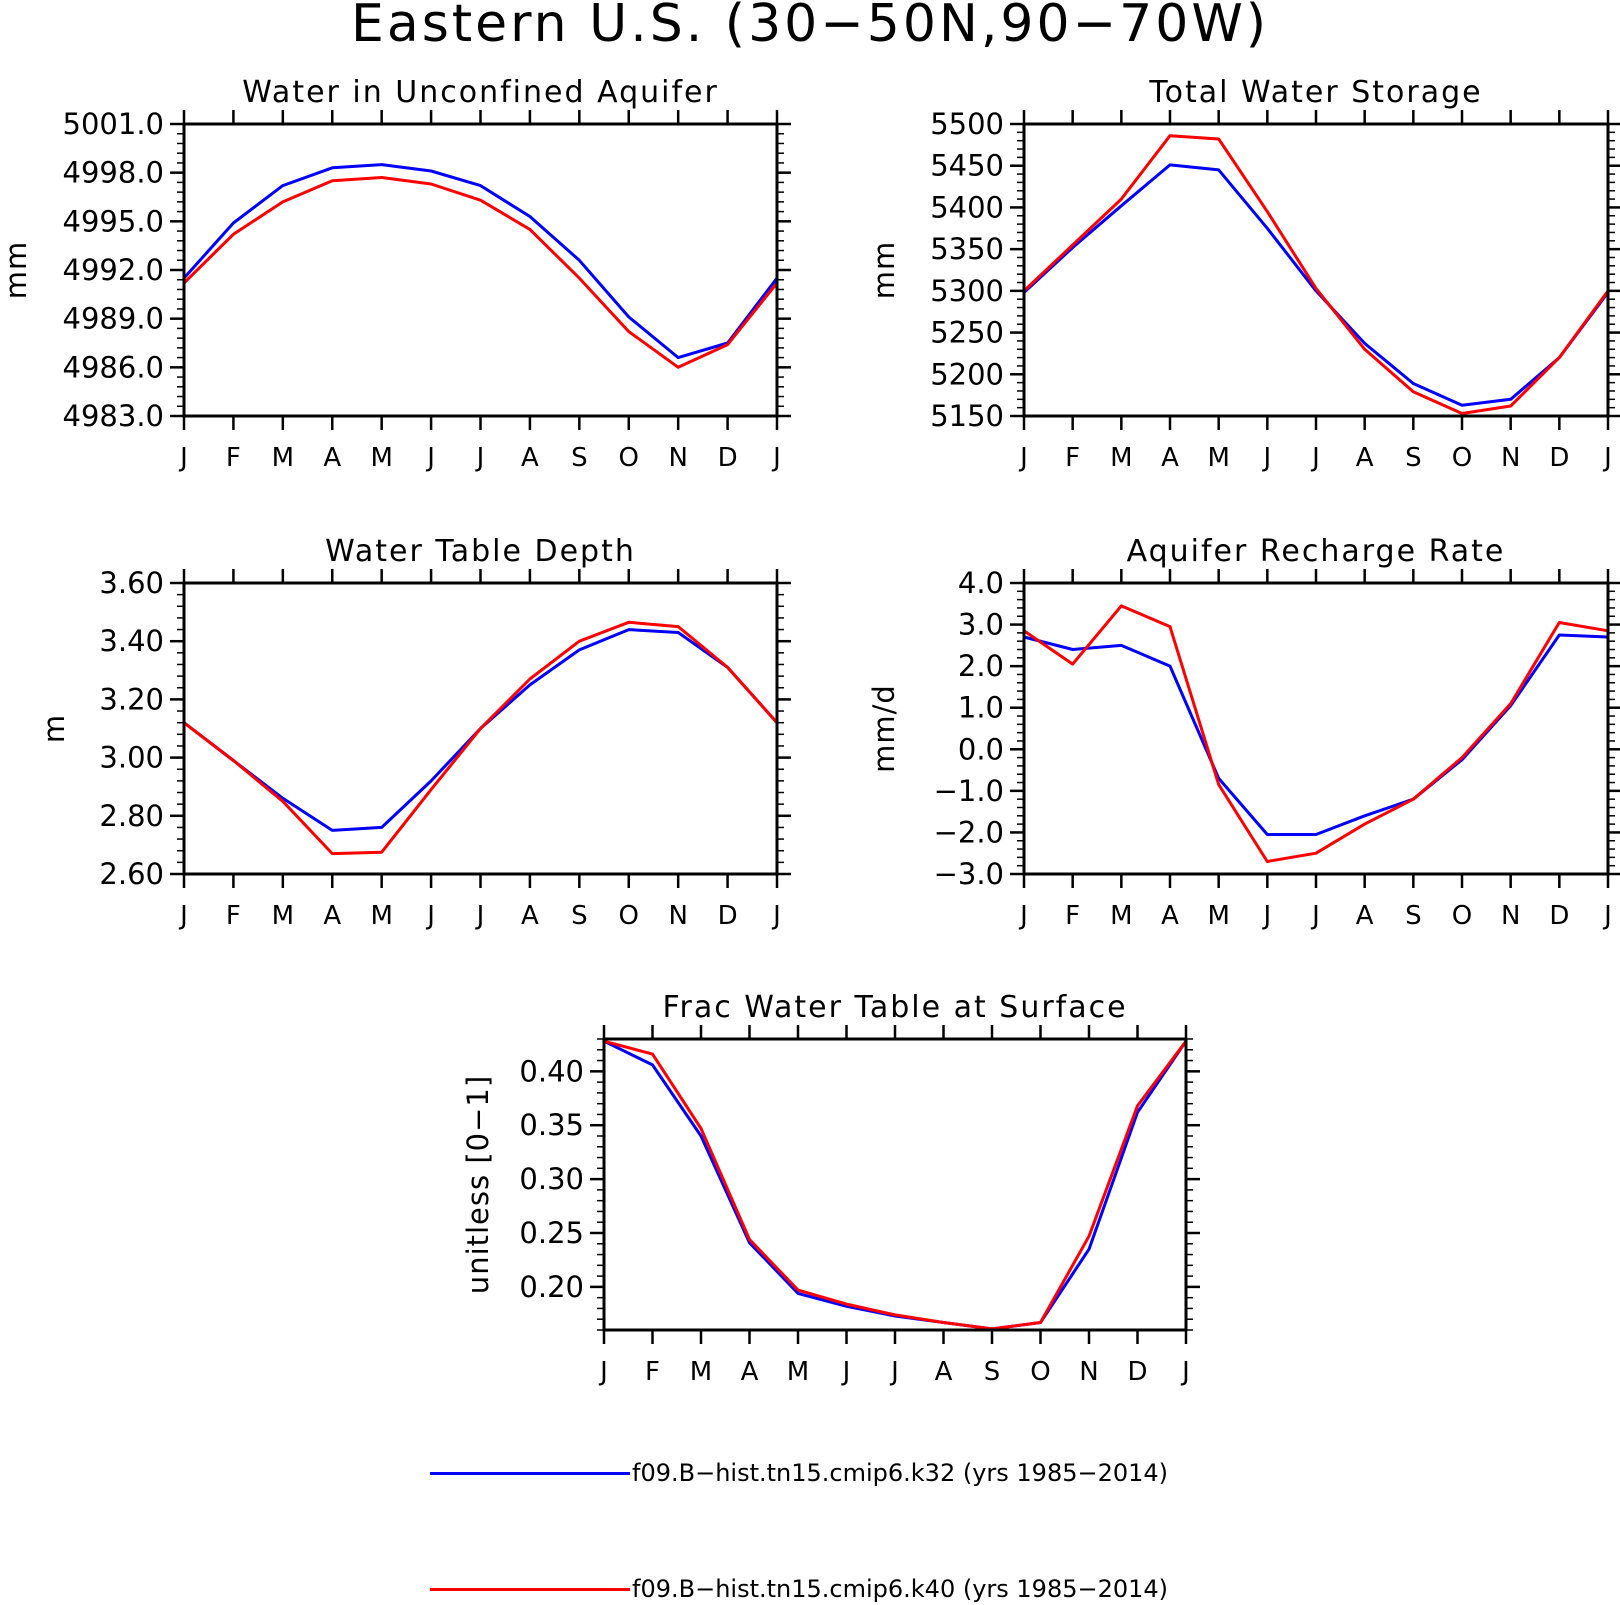 The width and height of the screenshot is (1620, 1605). Describe the element at coordinates (967, 249) in the screenshot. I see `y-tick-label: 5350` at that location.